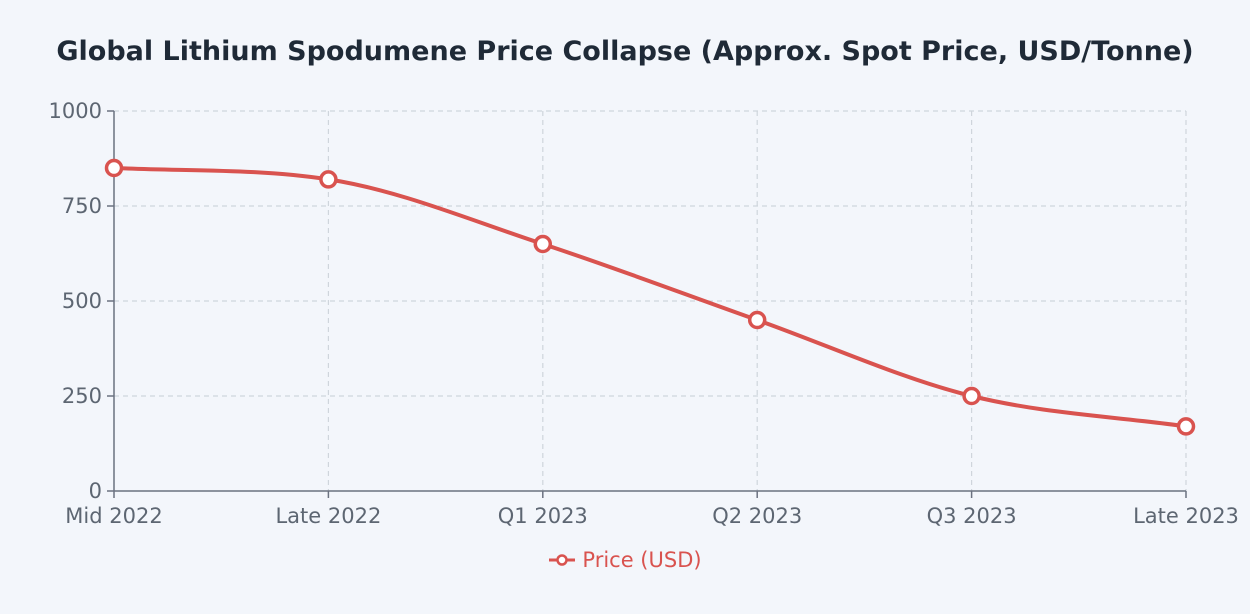  What do you see at coordinates (82, 206) in the screenshot?
I see `y-tick-label: 750` at bounding box center [82, 206].